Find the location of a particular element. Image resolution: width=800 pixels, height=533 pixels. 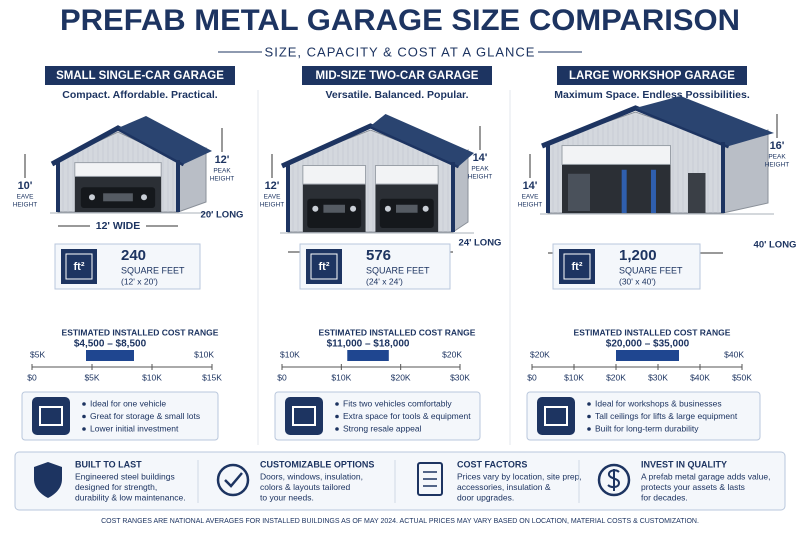

tick-label: $0 is located at coordinates (32, 377).